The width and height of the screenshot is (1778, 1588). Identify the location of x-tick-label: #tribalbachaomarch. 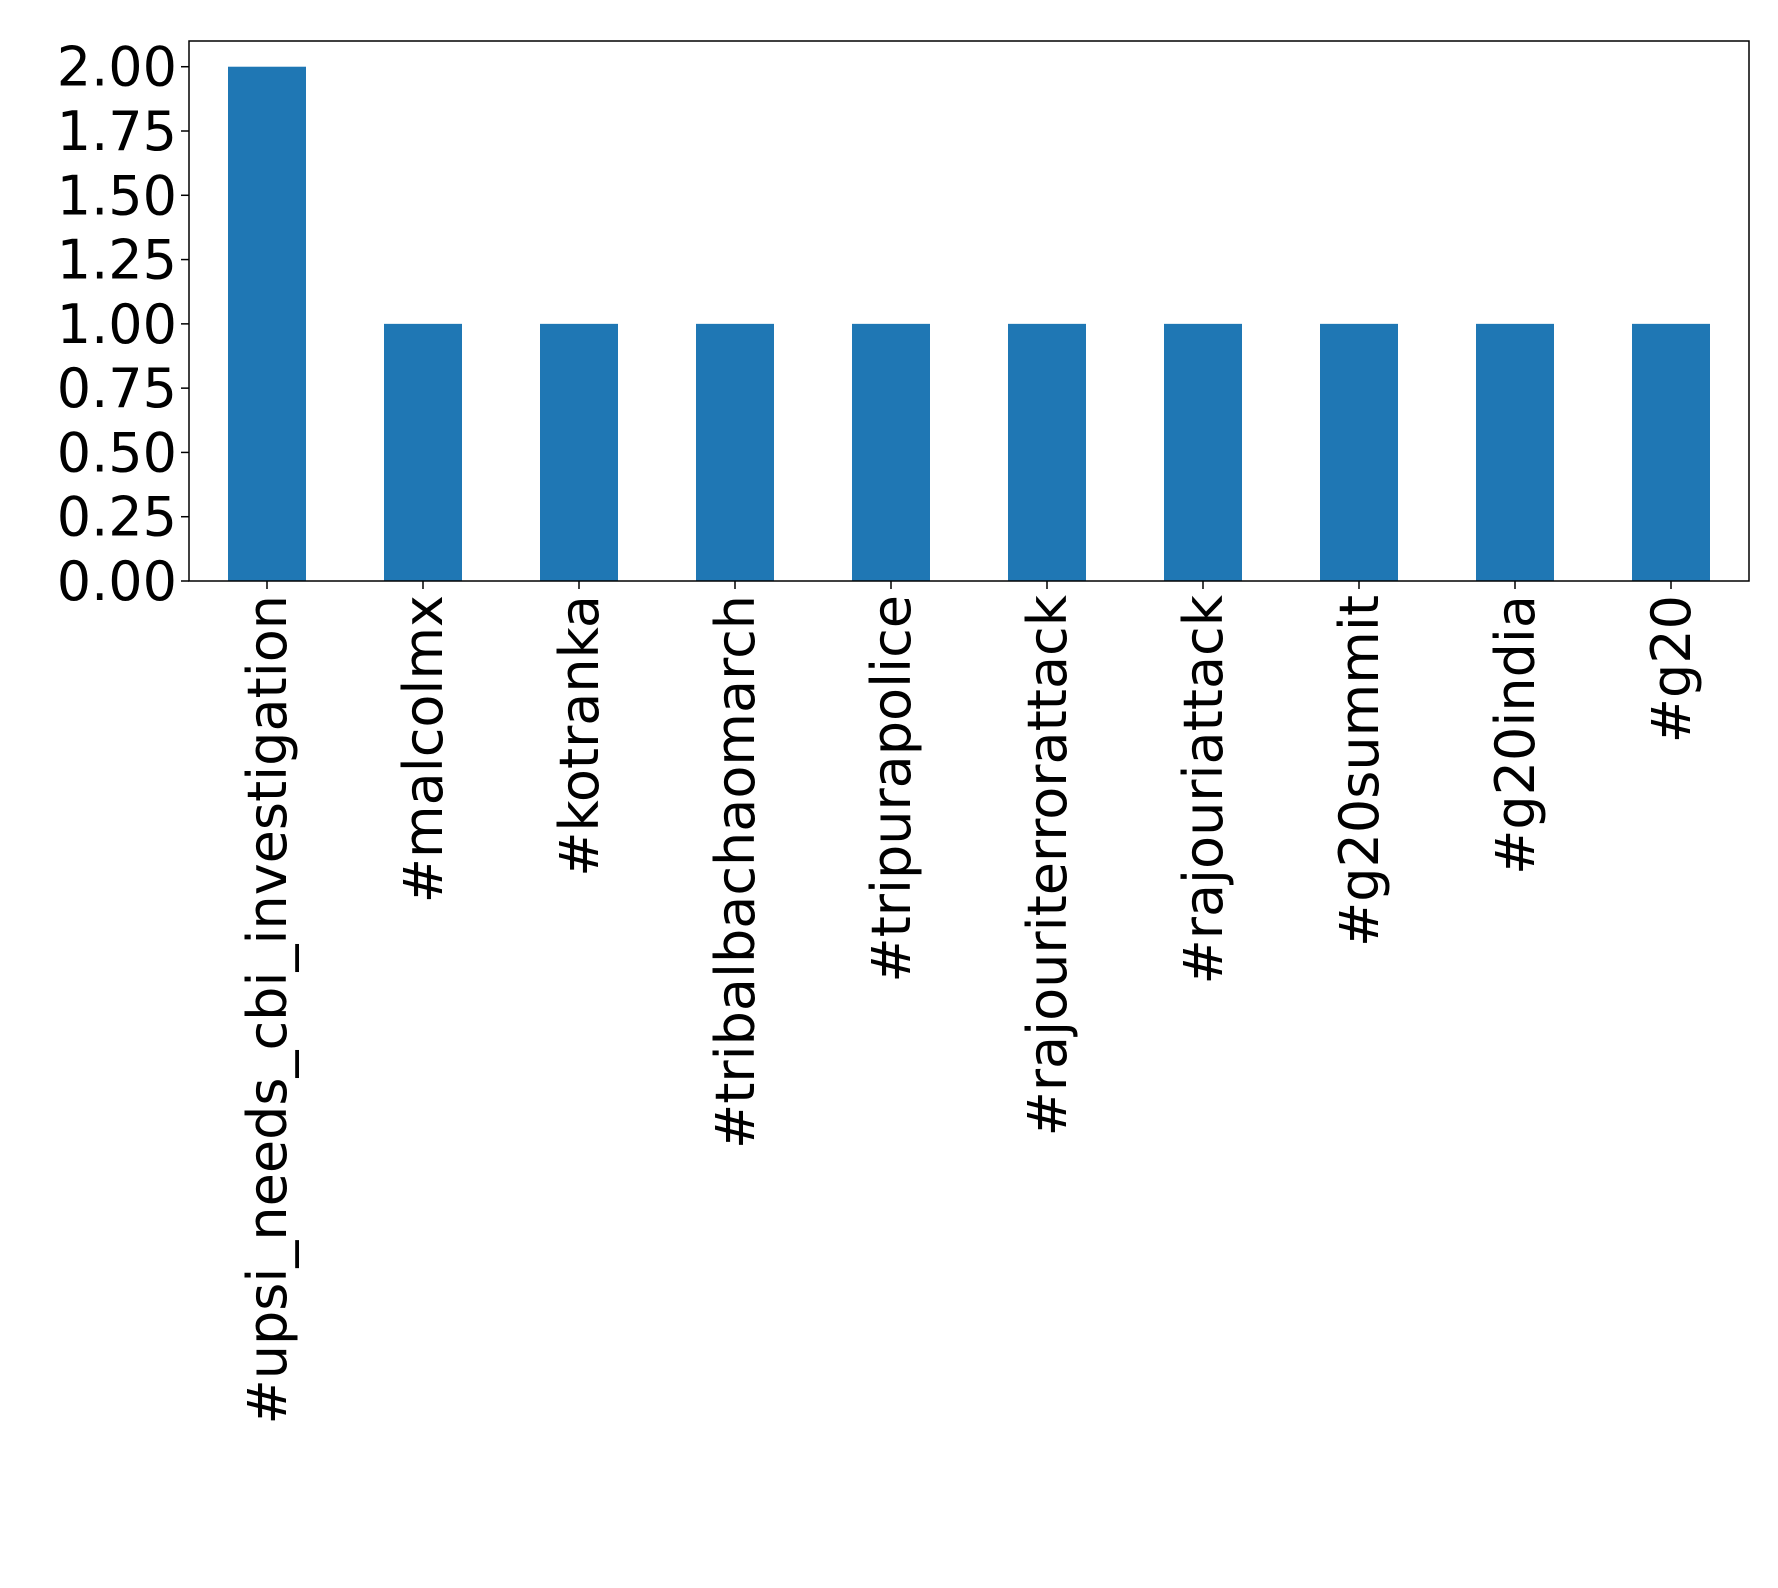
(735, 872).